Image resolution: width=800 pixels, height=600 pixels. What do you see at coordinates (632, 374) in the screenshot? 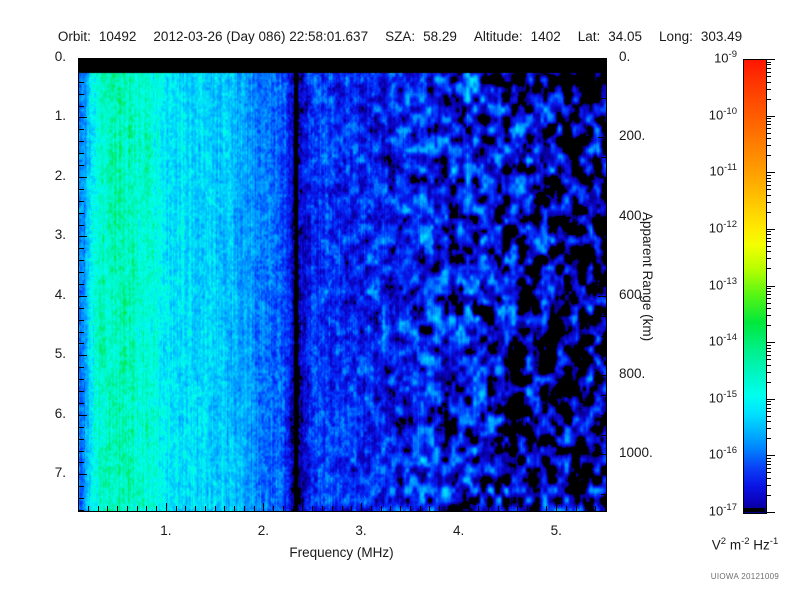
I see `y2-axis-tick-label: 800.` at bounding box center [632, 374].